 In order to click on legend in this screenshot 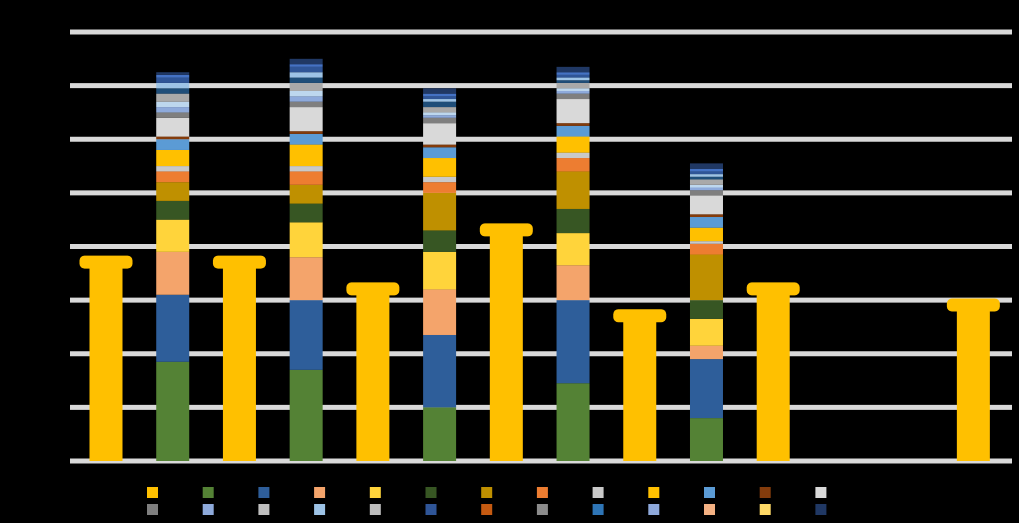, I will do `click(487, 501)`.